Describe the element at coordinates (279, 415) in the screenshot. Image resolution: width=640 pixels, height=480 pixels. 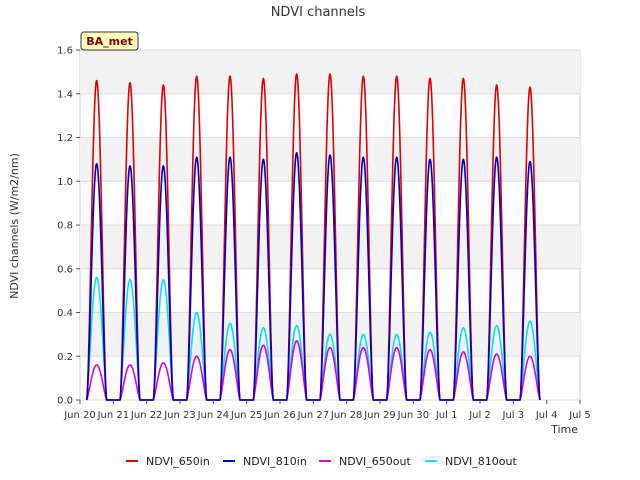
I see `x-tick-label: Jun 26` at that location.